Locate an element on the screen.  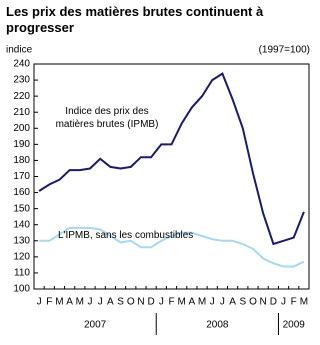
index-base: (1997=100) is located at coordinates (284, 50).